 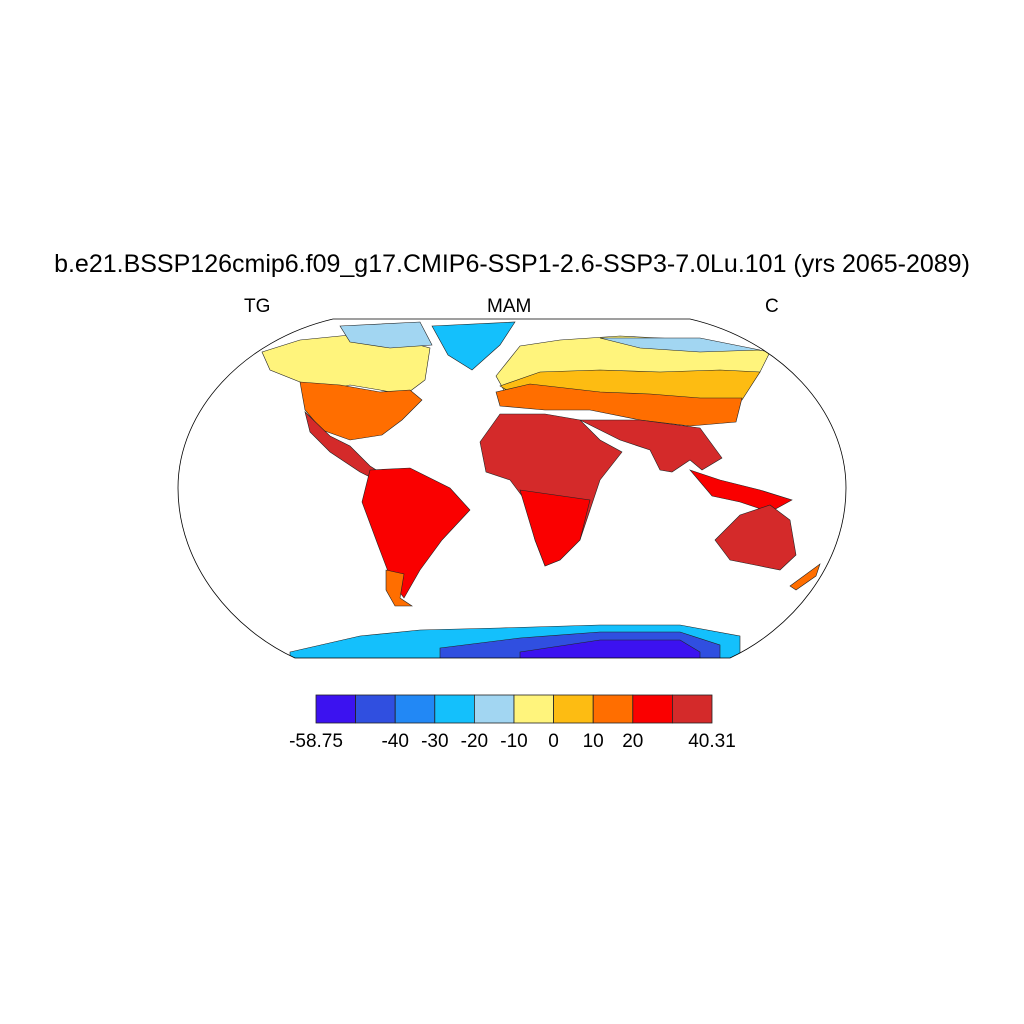 I want to click on region-new-zealand, so click(x=805, y=577).